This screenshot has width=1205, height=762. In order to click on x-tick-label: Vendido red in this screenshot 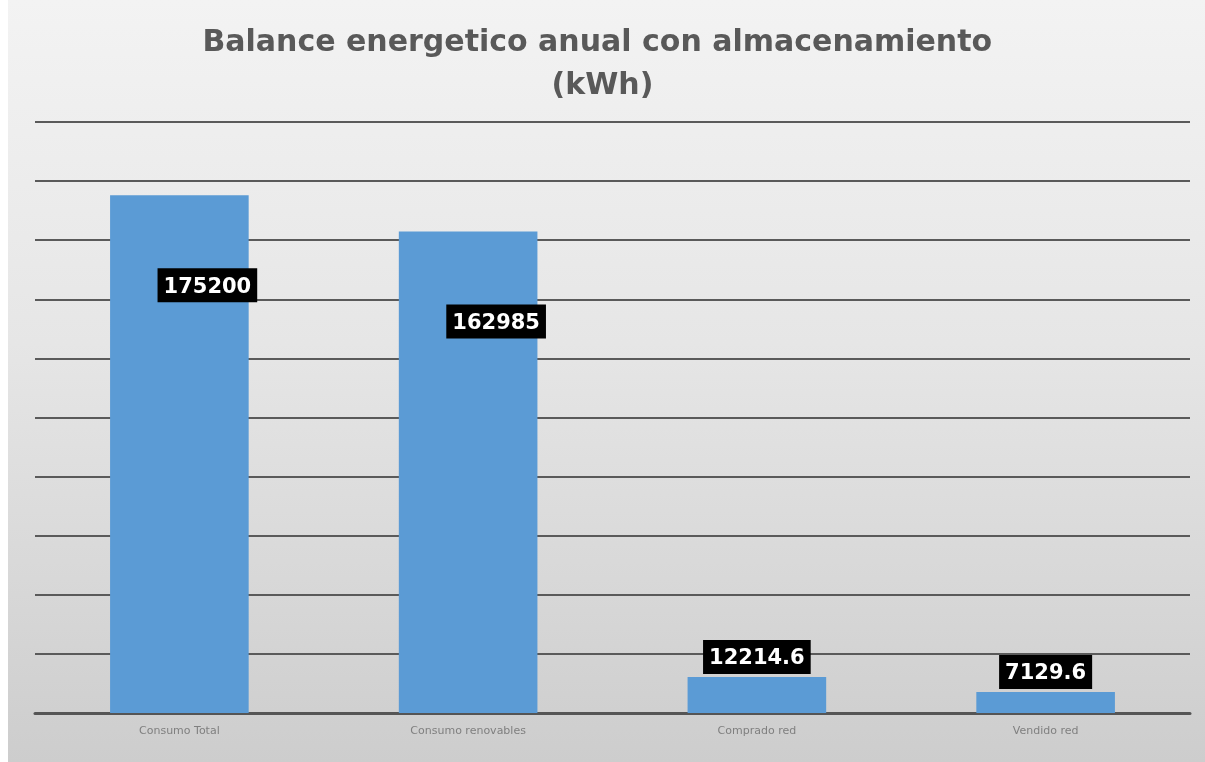, I will do `click(1045, 730)`.